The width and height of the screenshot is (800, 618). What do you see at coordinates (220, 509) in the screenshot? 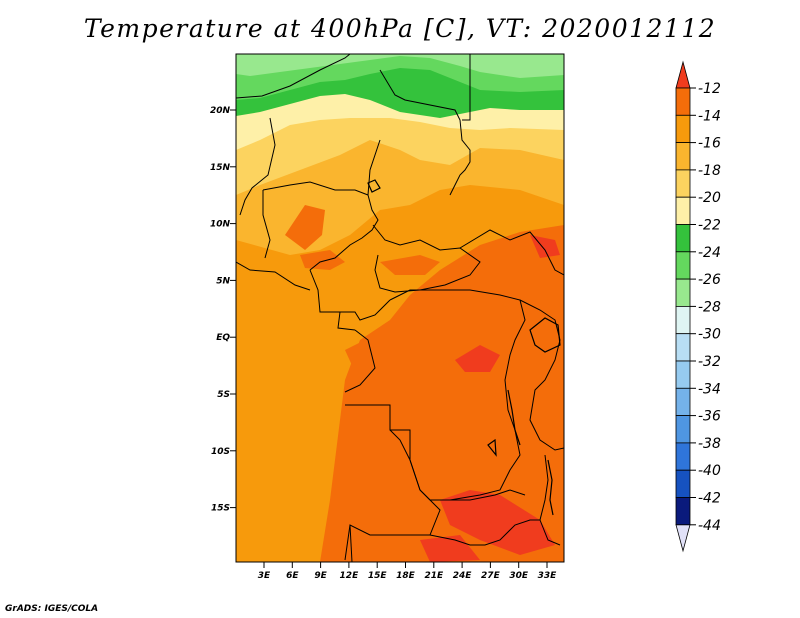
I see `lat-label: 15S` at bounding box center [220, 509].